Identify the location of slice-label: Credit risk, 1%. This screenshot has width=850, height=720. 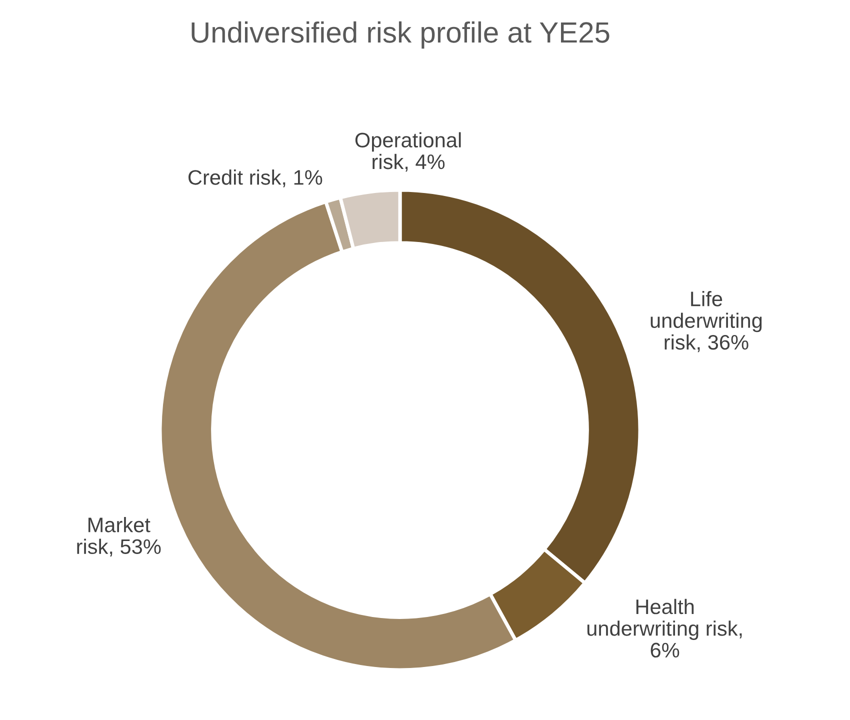
(255, 179).